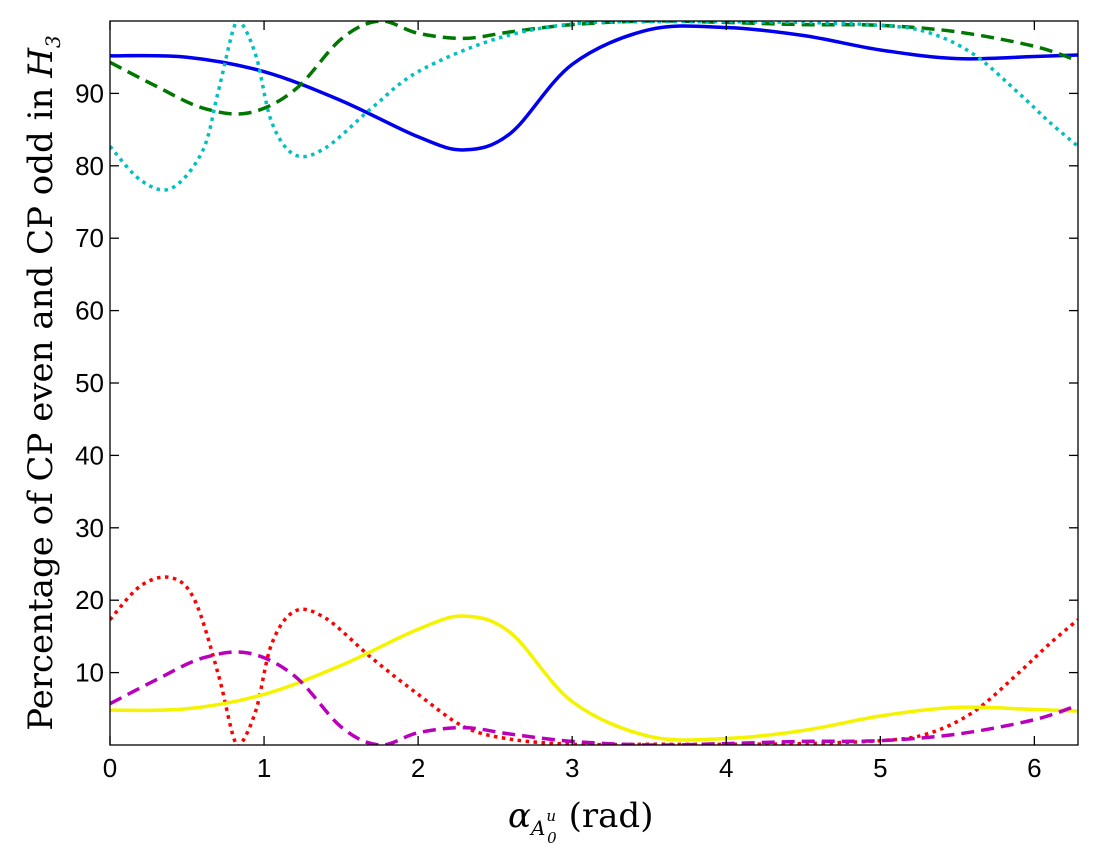 The image size is (1100, 850). Describe the element at coordinates (611, 816) in the screenshot. I see `x-axis-unit: (rad)` at that location.